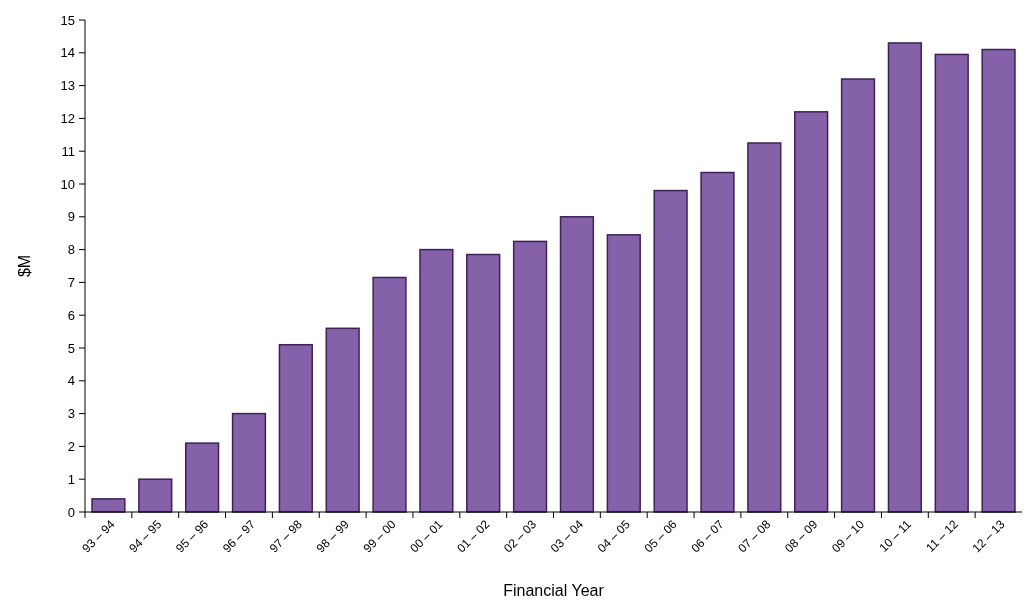  Describe the element at coordinates (98, 536) in the screenshot. I see `x-tick-label: 93 – 94` at that location.